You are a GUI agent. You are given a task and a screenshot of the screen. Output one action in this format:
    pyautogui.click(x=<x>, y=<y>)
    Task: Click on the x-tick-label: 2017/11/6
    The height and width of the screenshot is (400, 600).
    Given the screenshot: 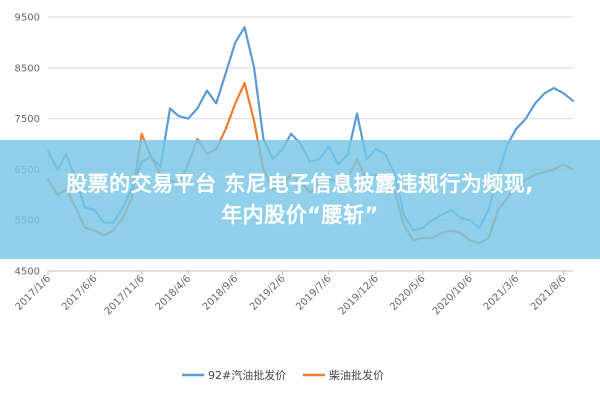 What is the action you would take?
    pyautogui.click(x=125, y=295)
    